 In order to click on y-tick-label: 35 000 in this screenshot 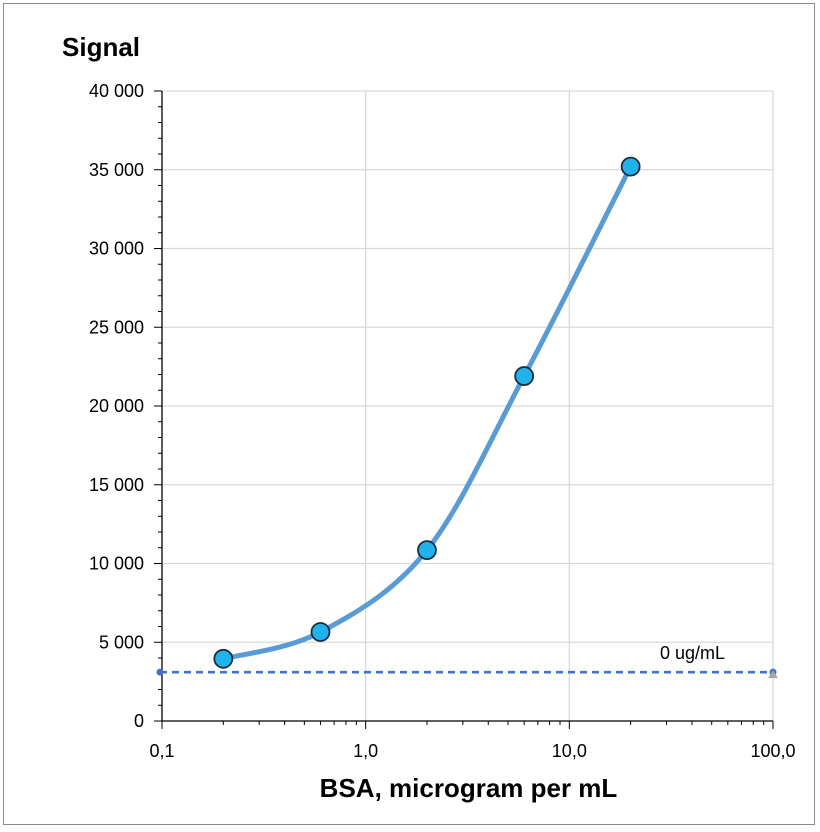, I will do `click(116, 170)`.